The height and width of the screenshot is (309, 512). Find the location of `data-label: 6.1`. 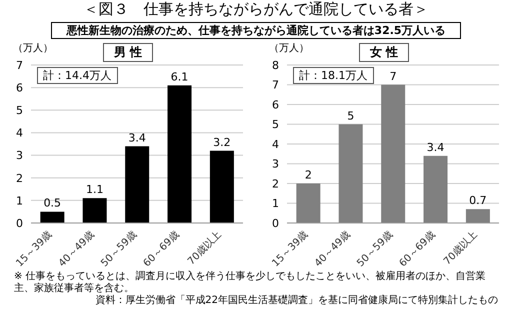

data-label: 6.1 is located at coordinates (179, 77).